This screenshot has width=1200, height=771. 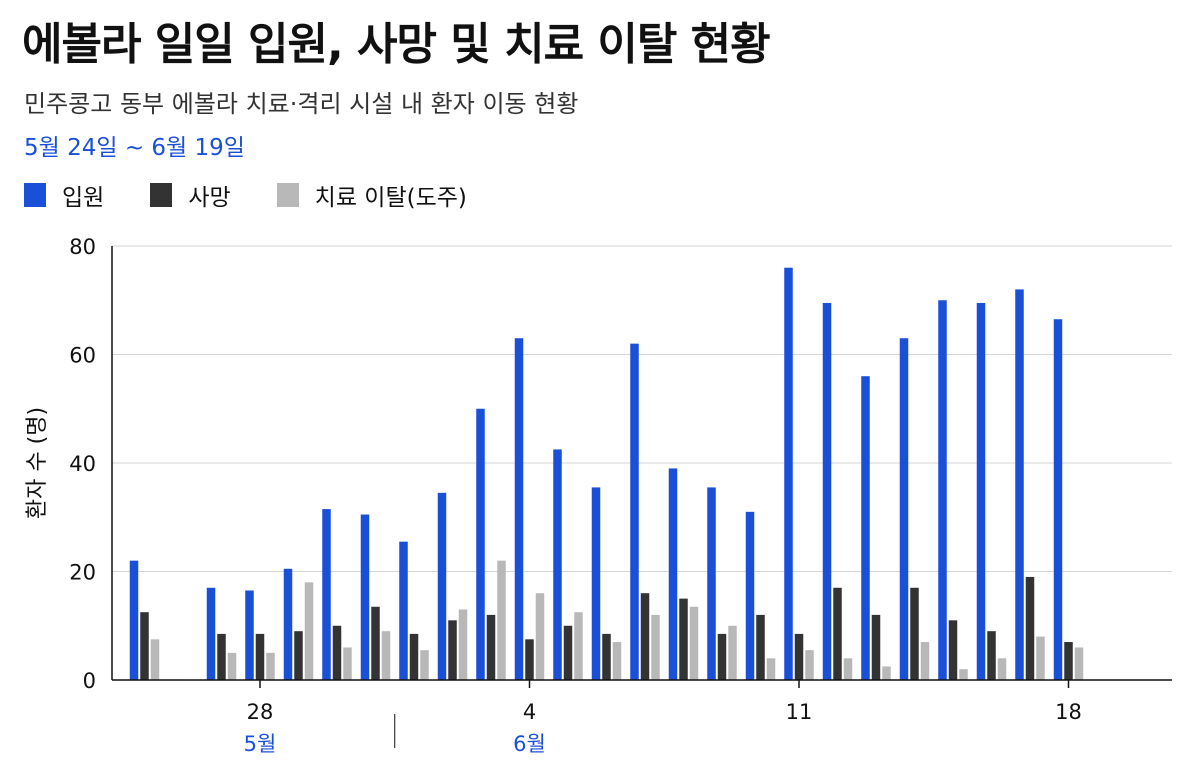 I want to click on y-tick-label: 40, so click(x=82, y=464).